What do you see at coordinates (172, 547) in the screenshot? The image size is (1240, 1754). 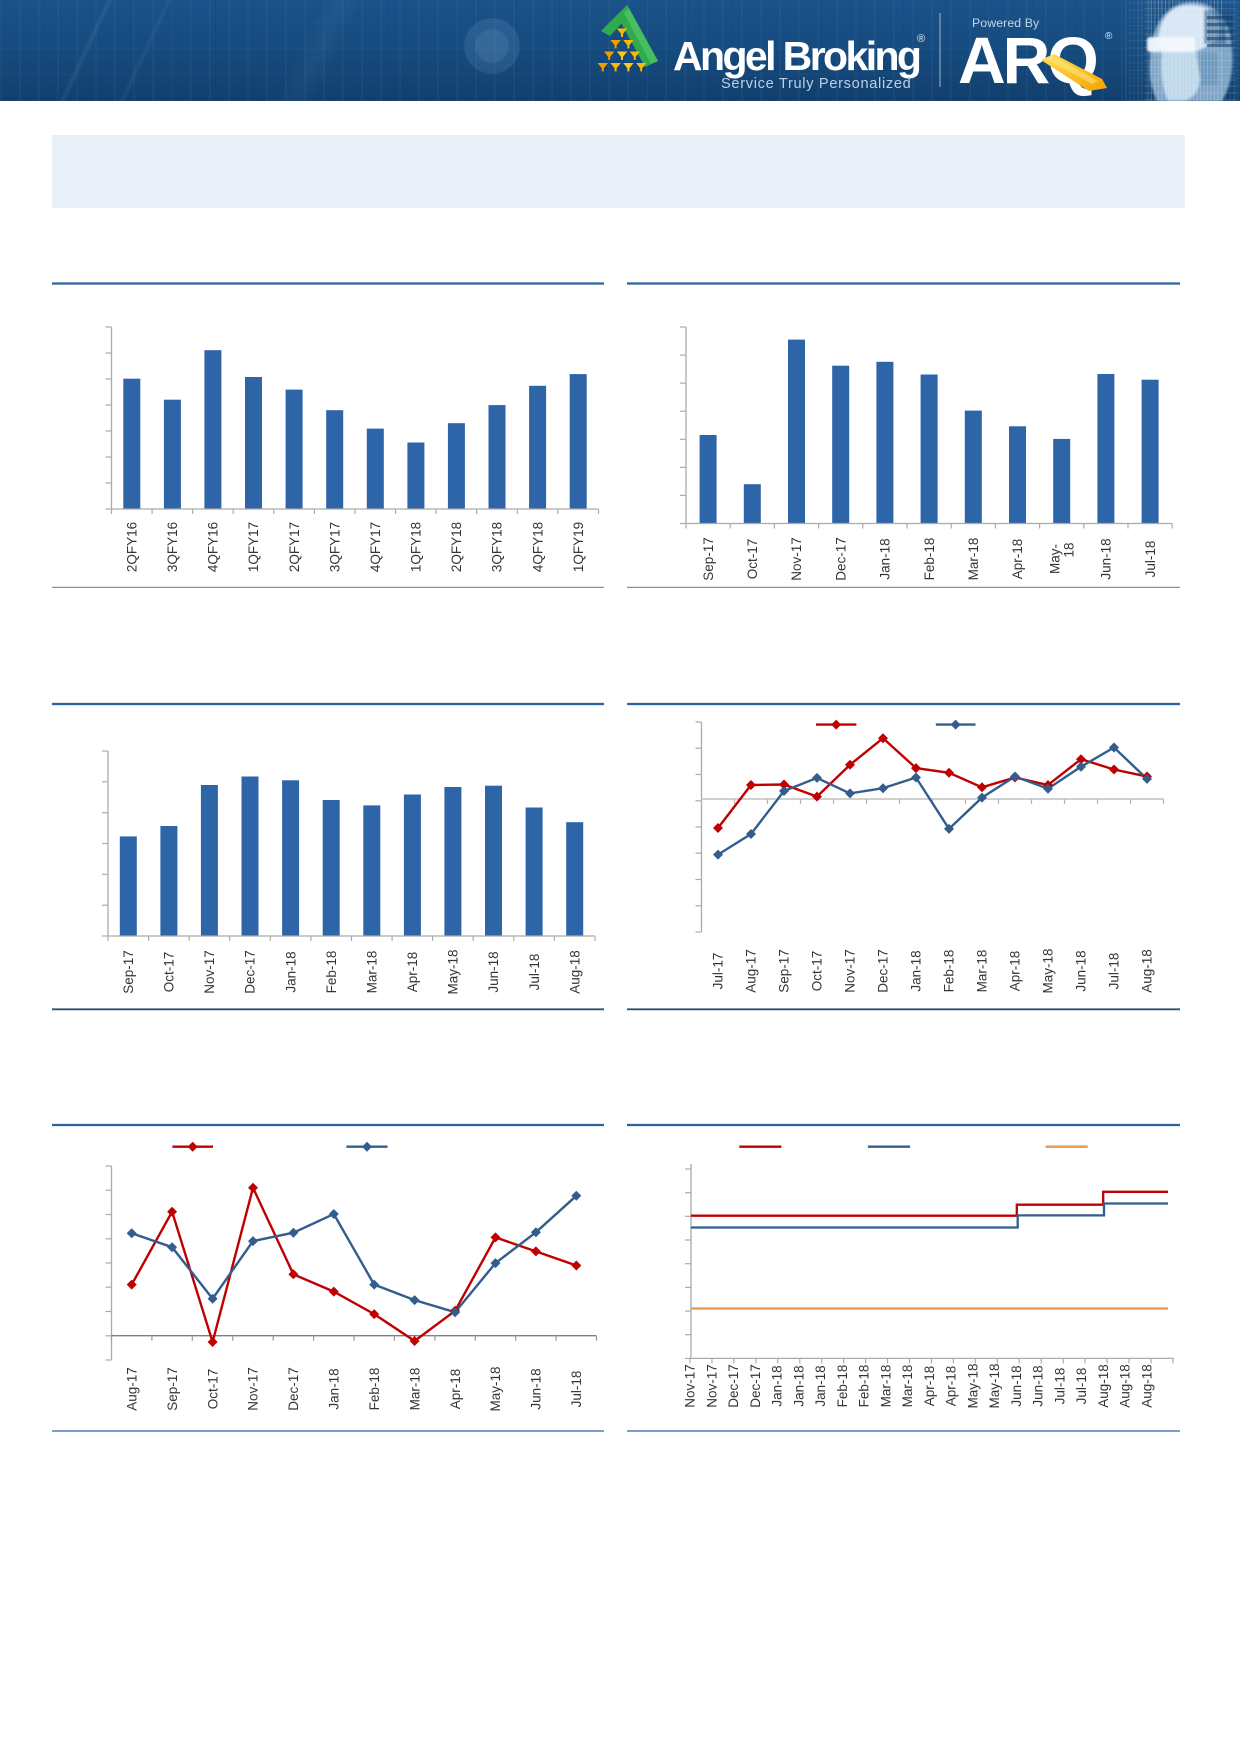 I see `svg-text: 3QFY16` at bounding box center [172, 547].